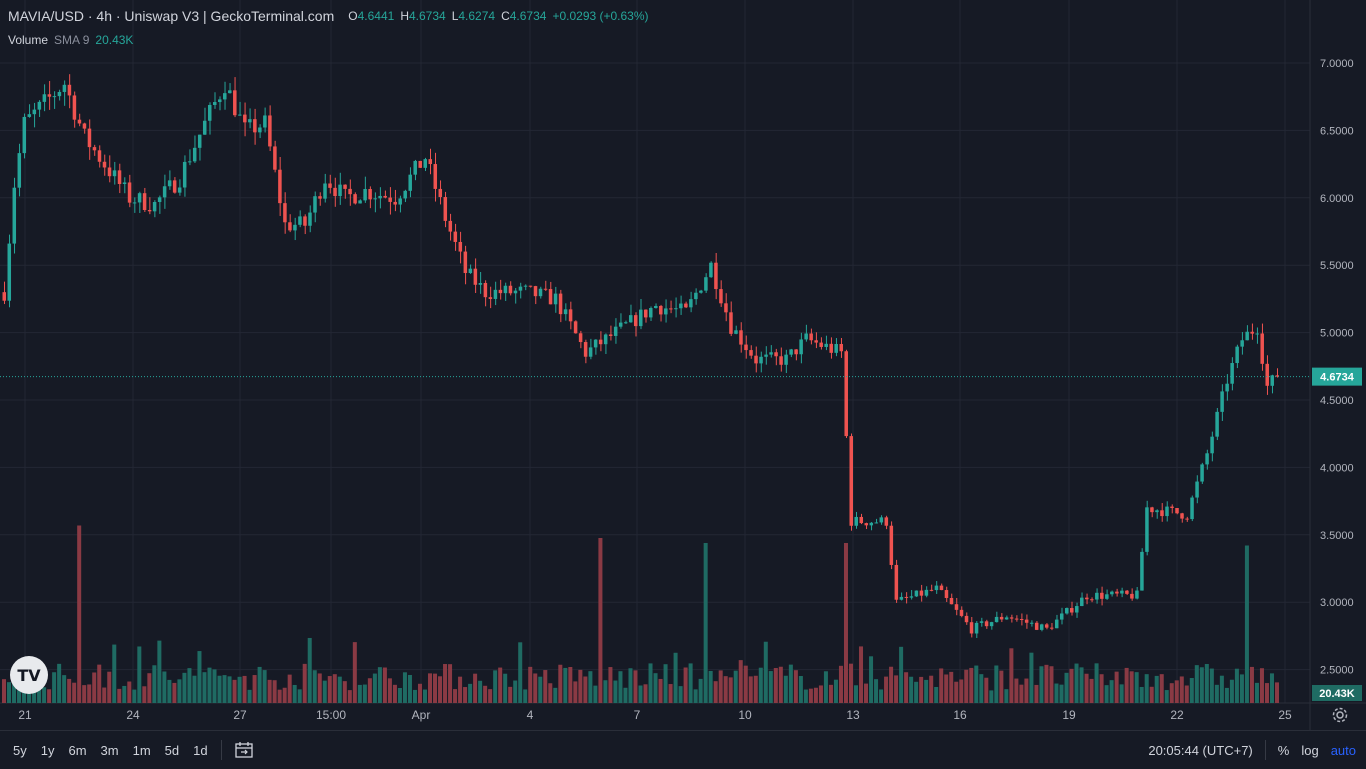  What do you see at coordinates (1340, 715) in the screenshot?
I see `gear-icon` at bounding box center [1340, 715].